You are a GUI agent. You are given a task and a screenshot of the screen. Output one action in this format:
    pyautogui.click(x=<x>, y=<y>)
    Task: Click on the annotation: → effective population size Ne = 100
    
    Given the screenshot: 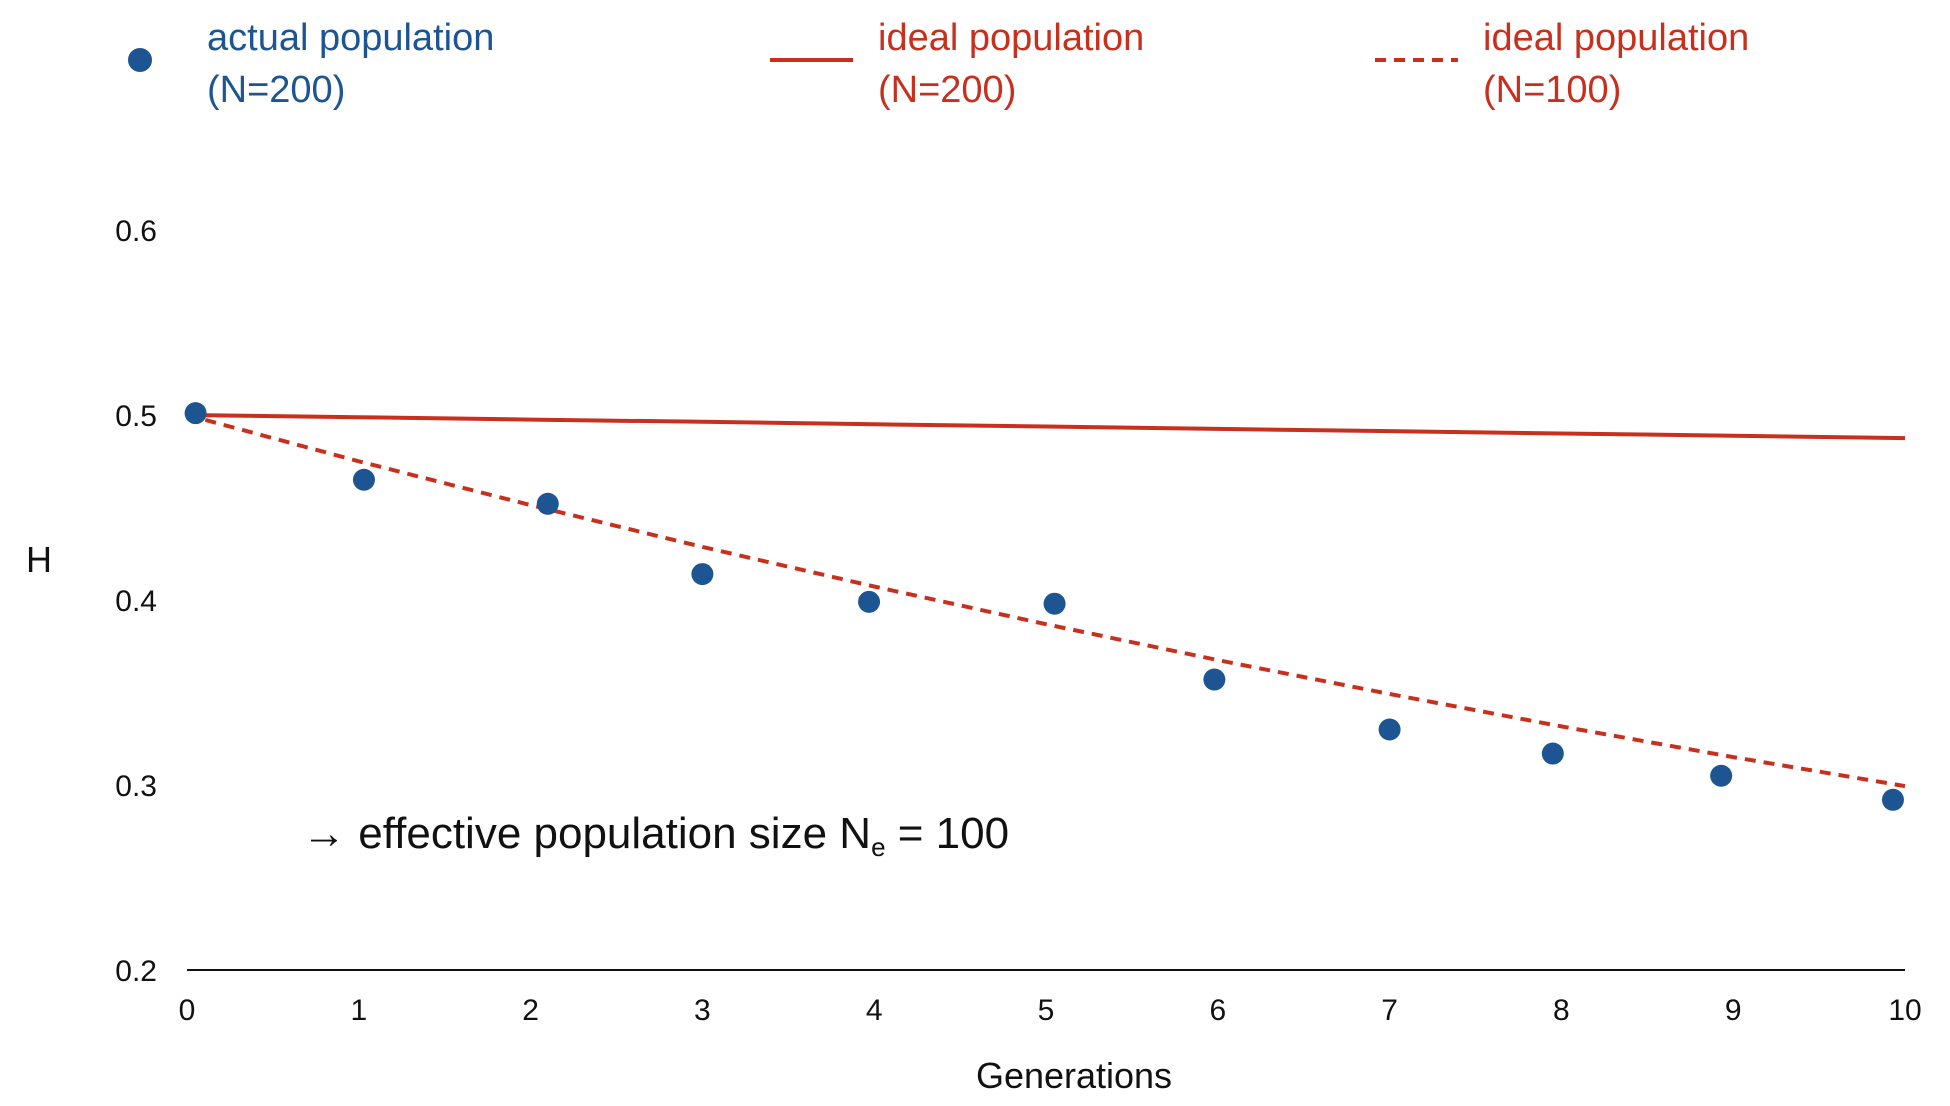 What is the action you would take?
    pyautogui.click(x=655, y=835)
    